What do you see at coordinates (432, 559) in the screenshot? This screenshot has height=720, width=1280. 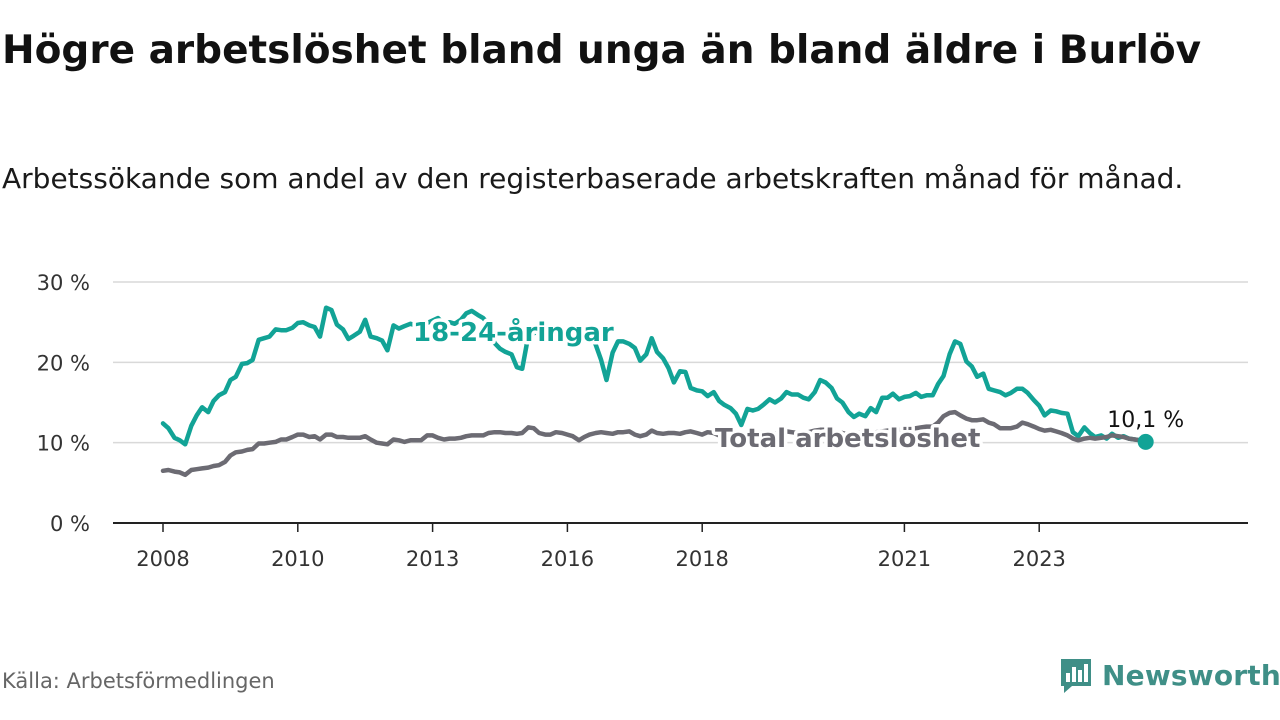 I see `x-tick-label: 2013` at bounding box center [432, 559].